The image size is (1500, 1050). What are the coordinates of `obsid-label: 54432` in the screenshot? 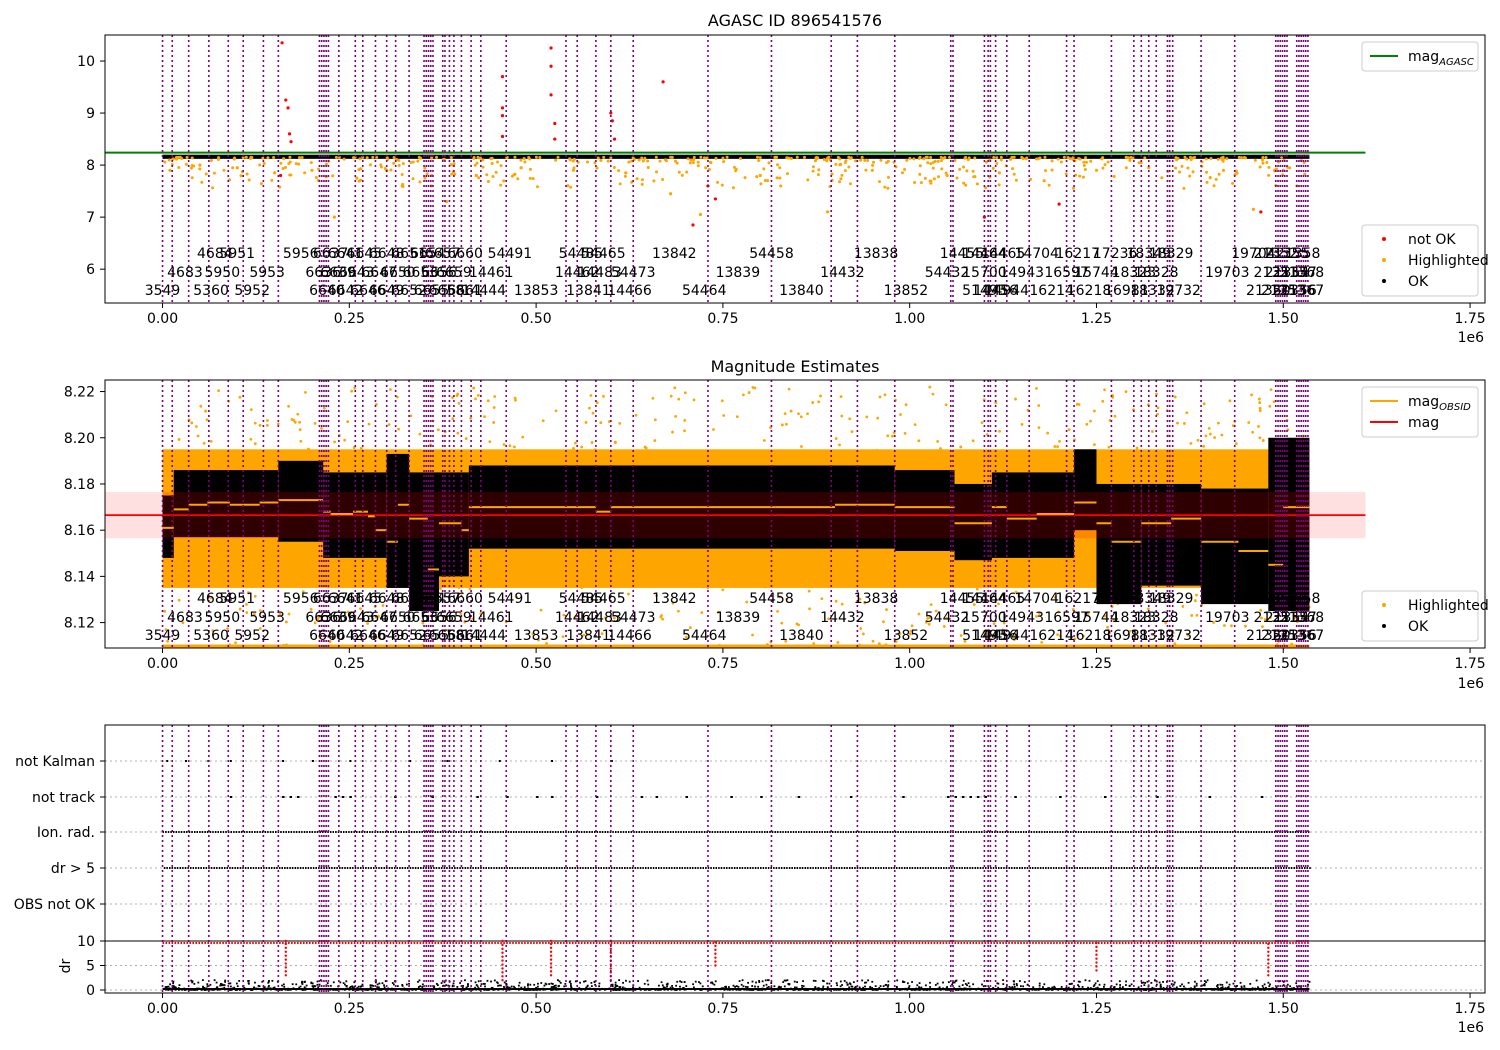 It's located at (947, 618).